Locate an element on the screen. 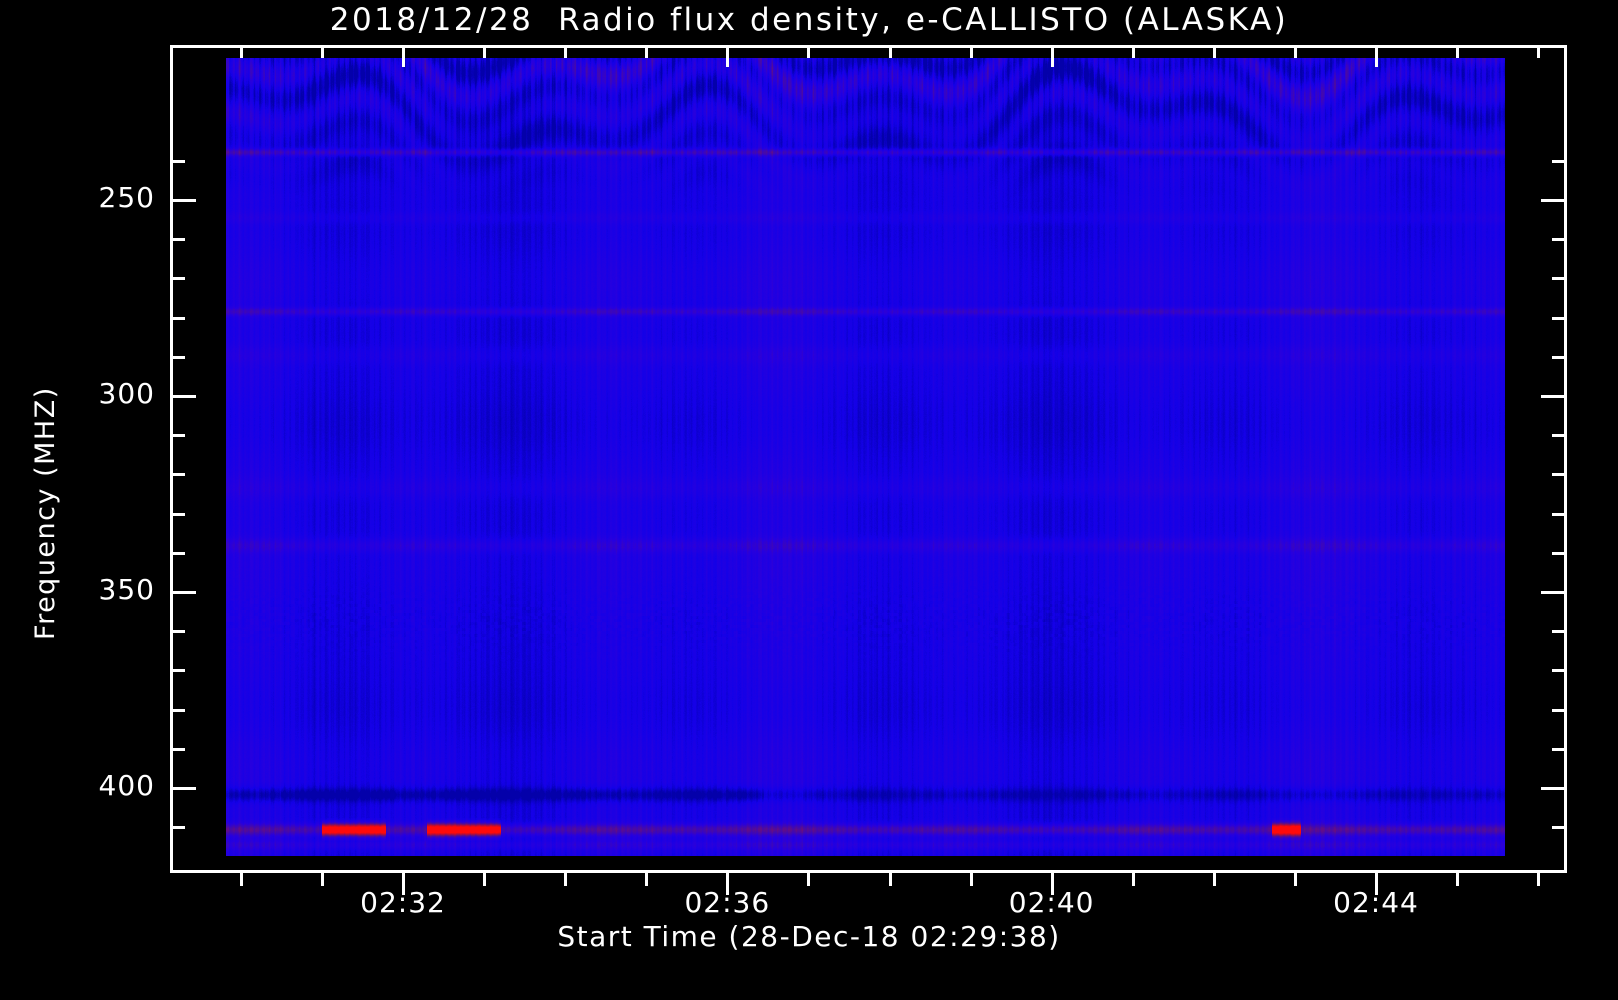 The width and height of the screenshot is (1618, 1000). x-tick-label: 02:36 is located at coordinates (727, 902).